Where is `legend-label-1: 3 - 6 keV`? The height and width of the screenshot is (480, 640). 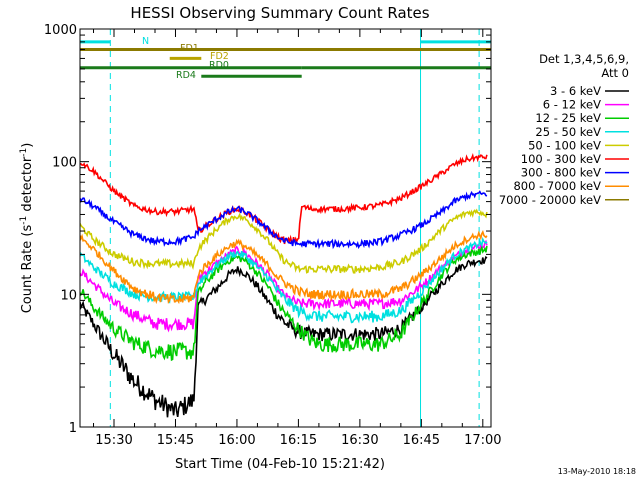
legend-label-1: 3 - 6 keV is located at coordinates (575, 91).